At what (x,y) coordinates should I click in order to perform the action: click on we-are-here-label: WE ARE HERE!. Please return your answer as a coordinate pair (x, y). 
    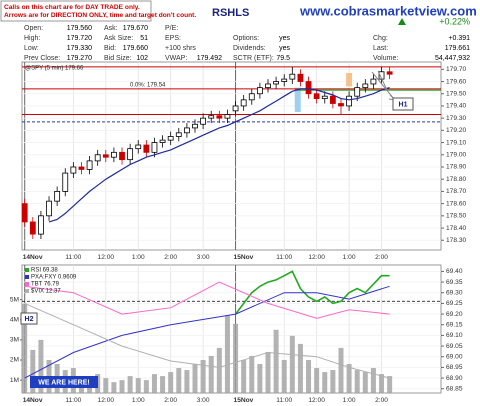
    Looking at the image, I should click on (63, 382).